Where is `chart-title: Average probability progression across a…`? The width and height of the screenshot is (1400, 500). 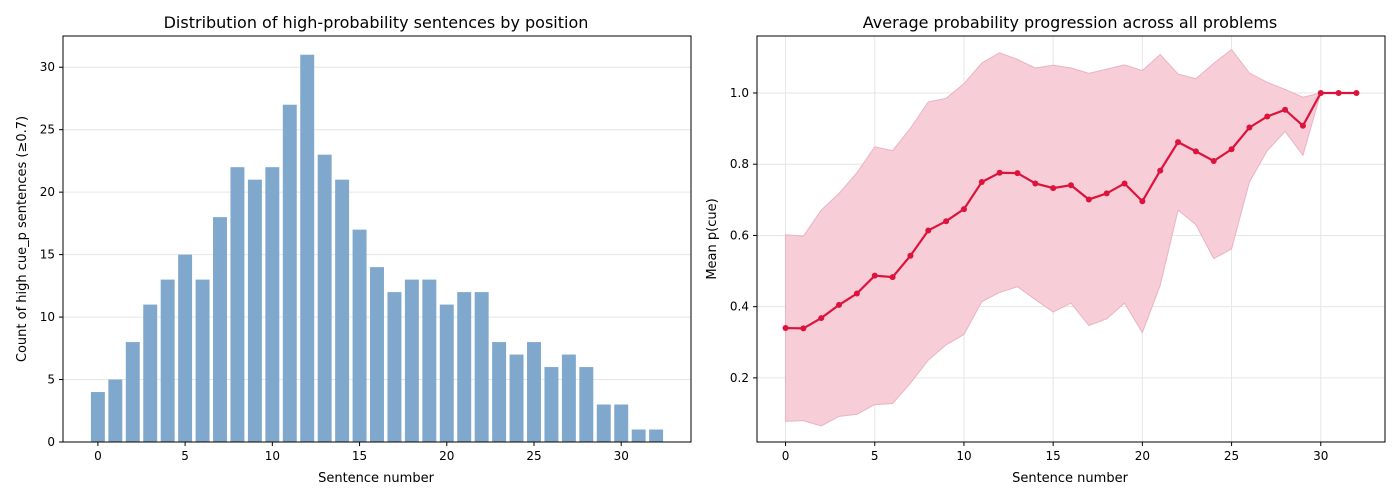
chart-title: Average probability progression across a… is located at coordinates (1070, 22).